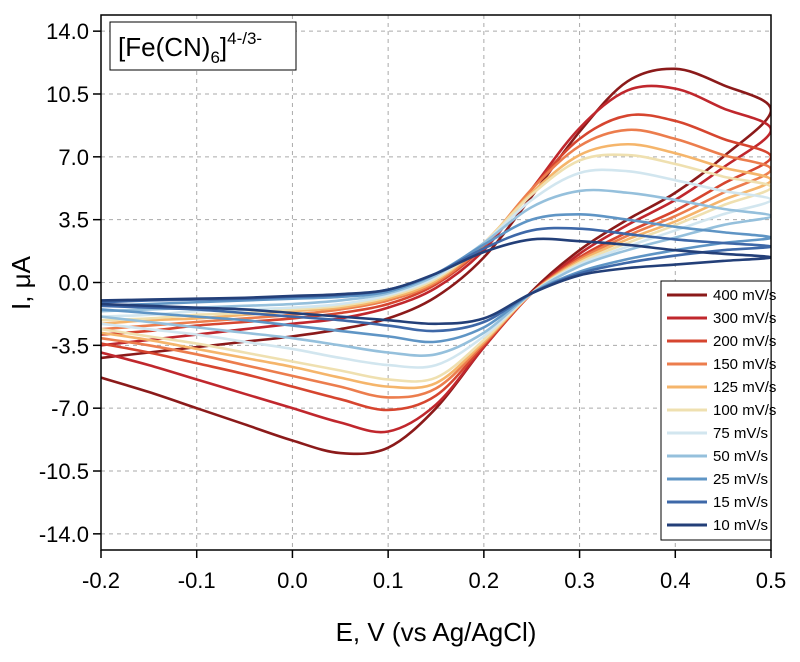  I want to click on x-tick-label: 0.2, so click(484, 580).